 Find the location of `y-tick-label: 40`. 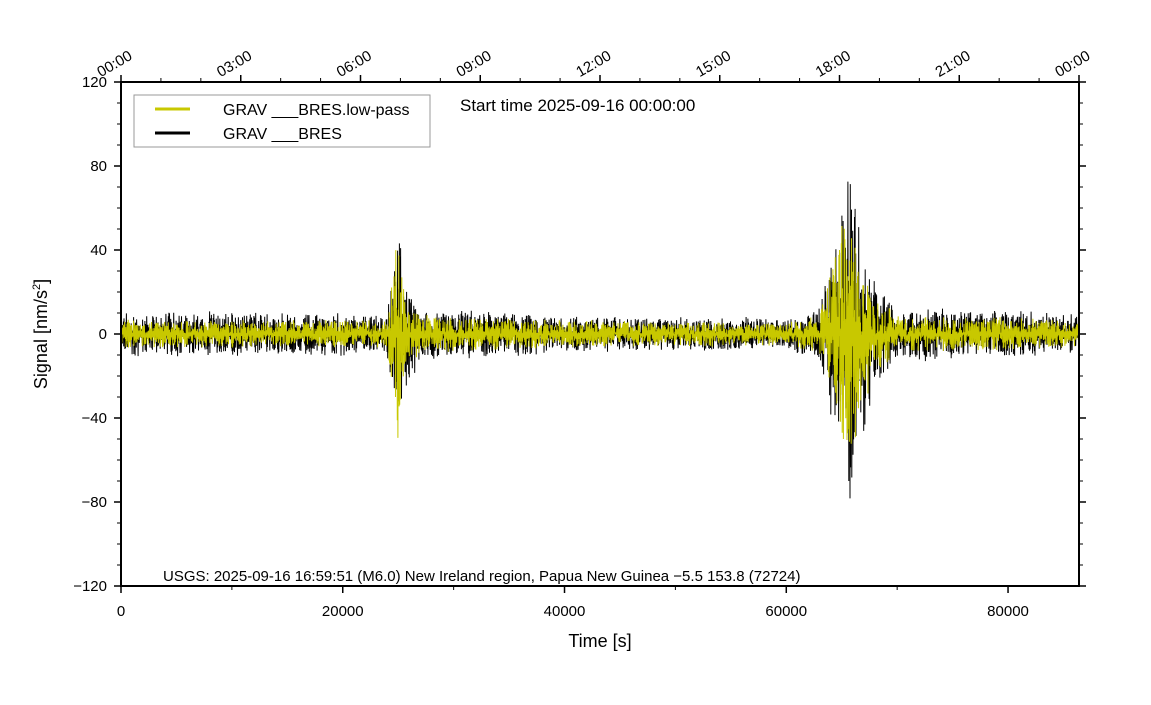

y-tick-label: 40 is located at coordinates (98, 250).